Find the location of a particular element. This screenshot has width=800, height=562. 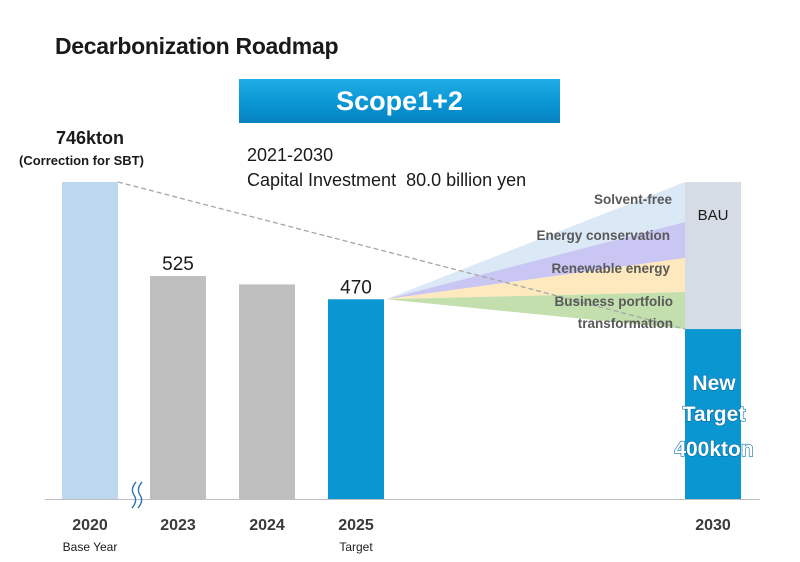

bar-2024 is located at coordinates (267, 391).